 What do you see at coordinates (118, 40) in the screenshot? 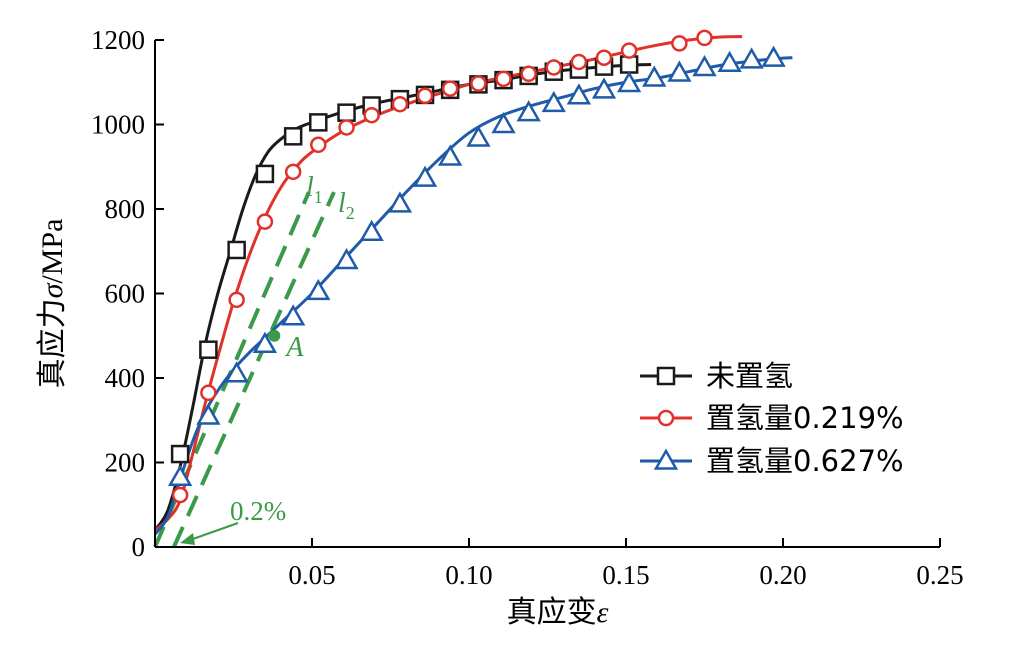
I see `y-tick-label: 1200` at bounding box center [118, 40].